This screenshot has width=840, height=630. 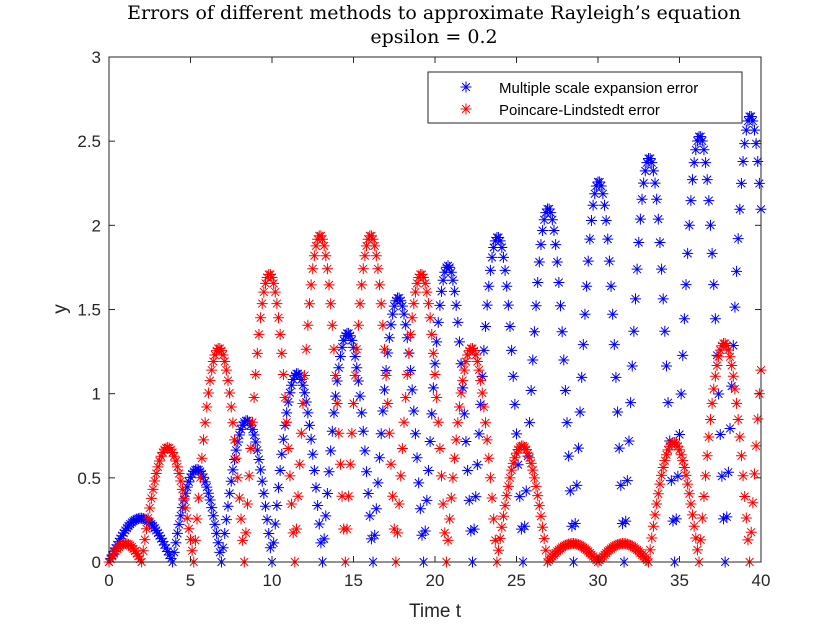 I want to click on legend-marker-multiple-scale, so click(x=466, y=87).